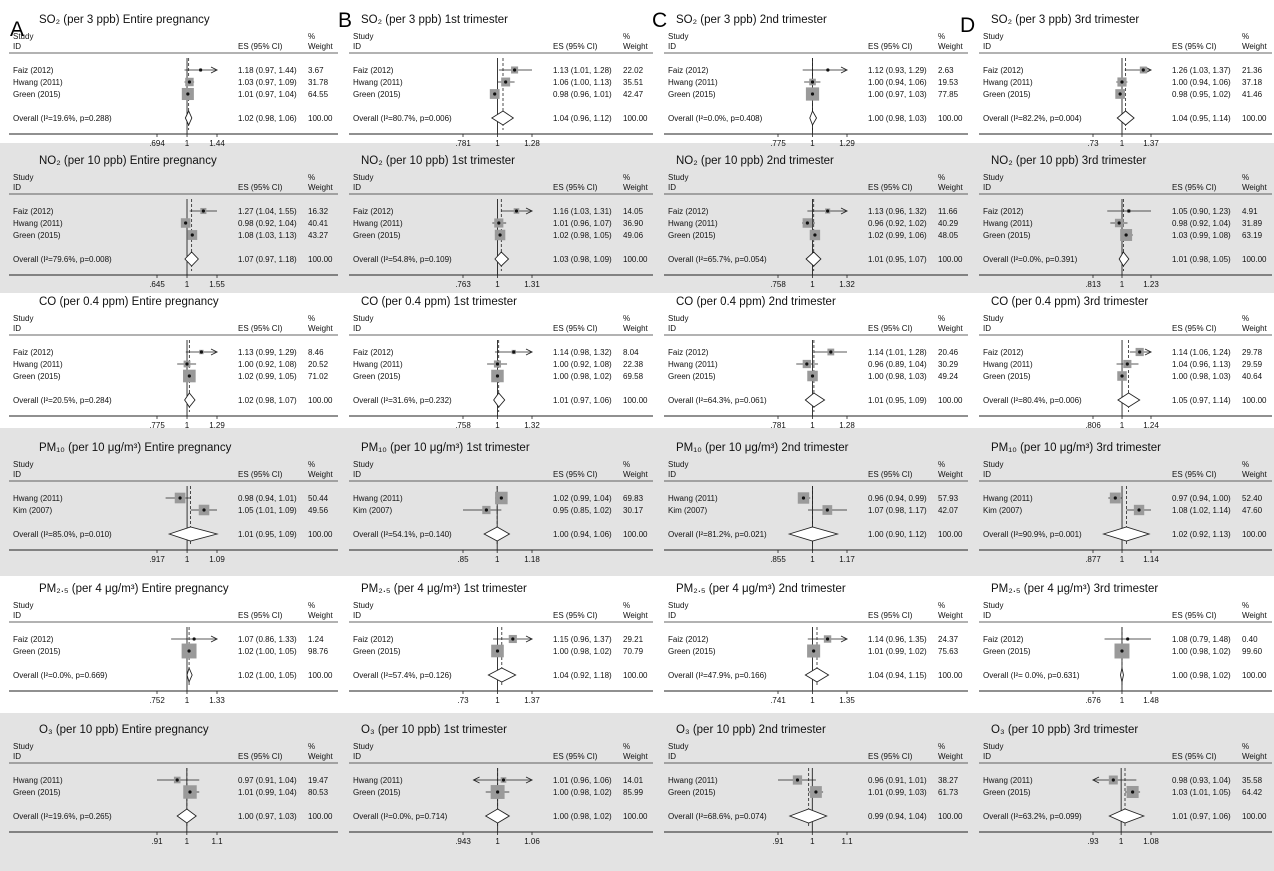 This screenshot has width=1274, height=871. I want to click on x-tick-label: .781, so click(463, 143).